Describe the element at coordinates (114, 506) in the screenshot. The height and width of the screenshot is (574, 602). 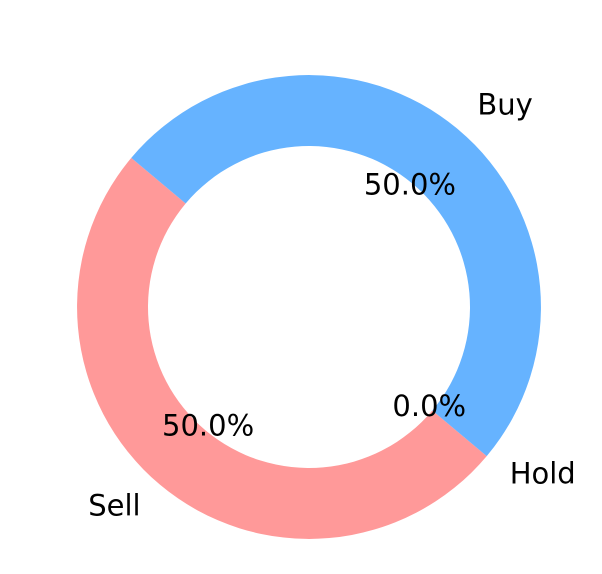
I see `category-label-sell: Sell` at that location.